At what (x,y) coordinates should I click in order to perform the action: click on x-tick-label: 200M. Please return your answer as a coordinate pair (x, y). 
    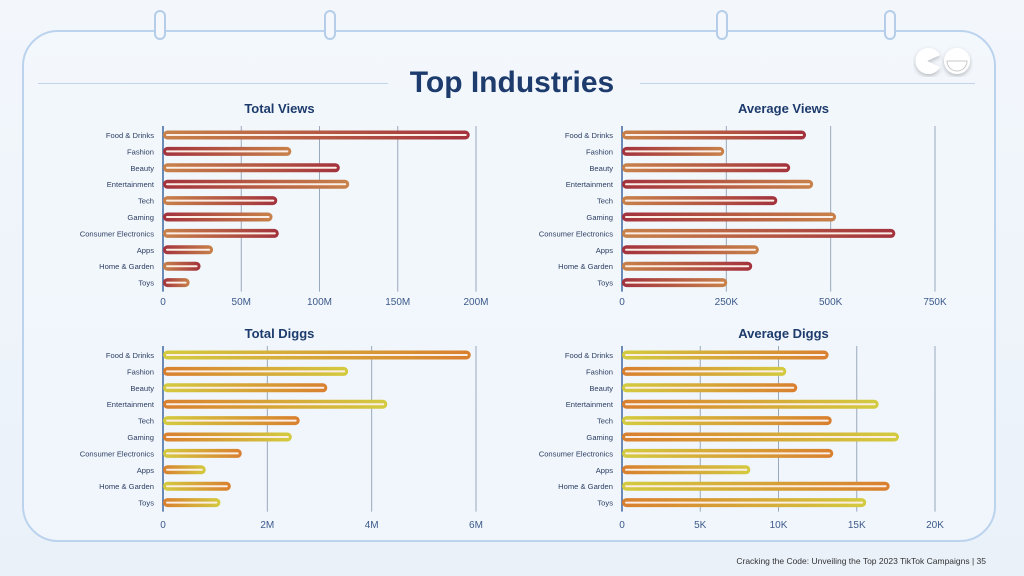
    Looking at the image, I should click on (475, 302).